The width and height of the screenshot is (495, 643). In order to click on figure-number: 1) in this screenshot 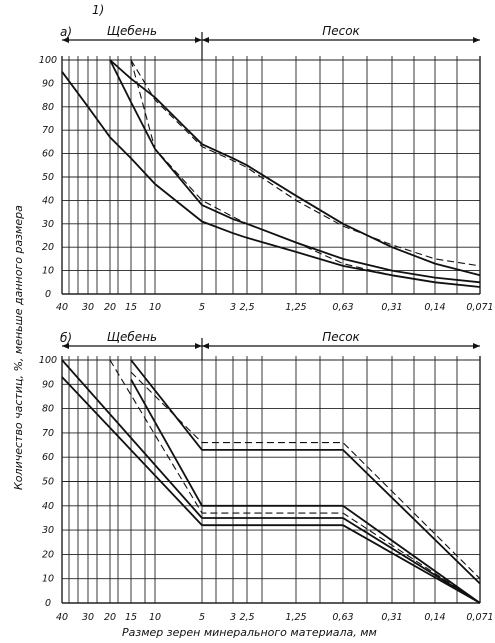, I will do `click(98, 10)`.